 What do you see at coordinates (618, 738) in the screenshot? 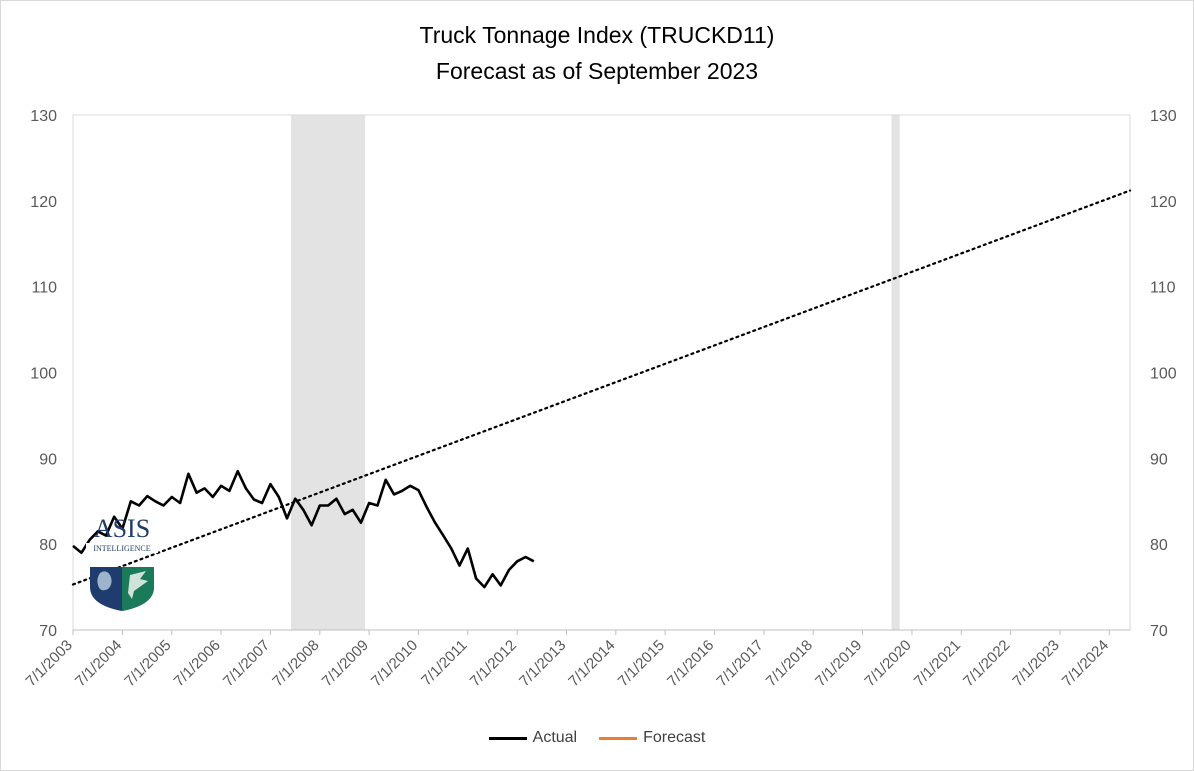
I see `legend-swatch-forecast` at bounding box center [618, 738].